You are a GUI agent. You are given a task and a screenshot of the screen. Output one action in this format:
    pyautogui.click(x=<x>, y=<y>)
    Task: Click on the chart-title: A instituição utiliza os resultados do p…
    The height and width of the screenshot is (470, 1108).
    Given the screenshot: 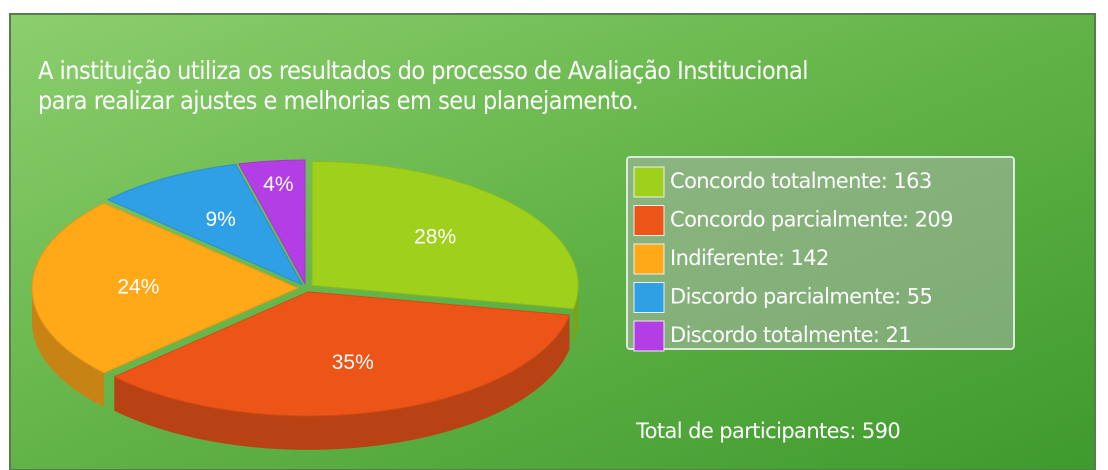 What is the action you would take?
    pyautogui.click(x=423, y=70)
    